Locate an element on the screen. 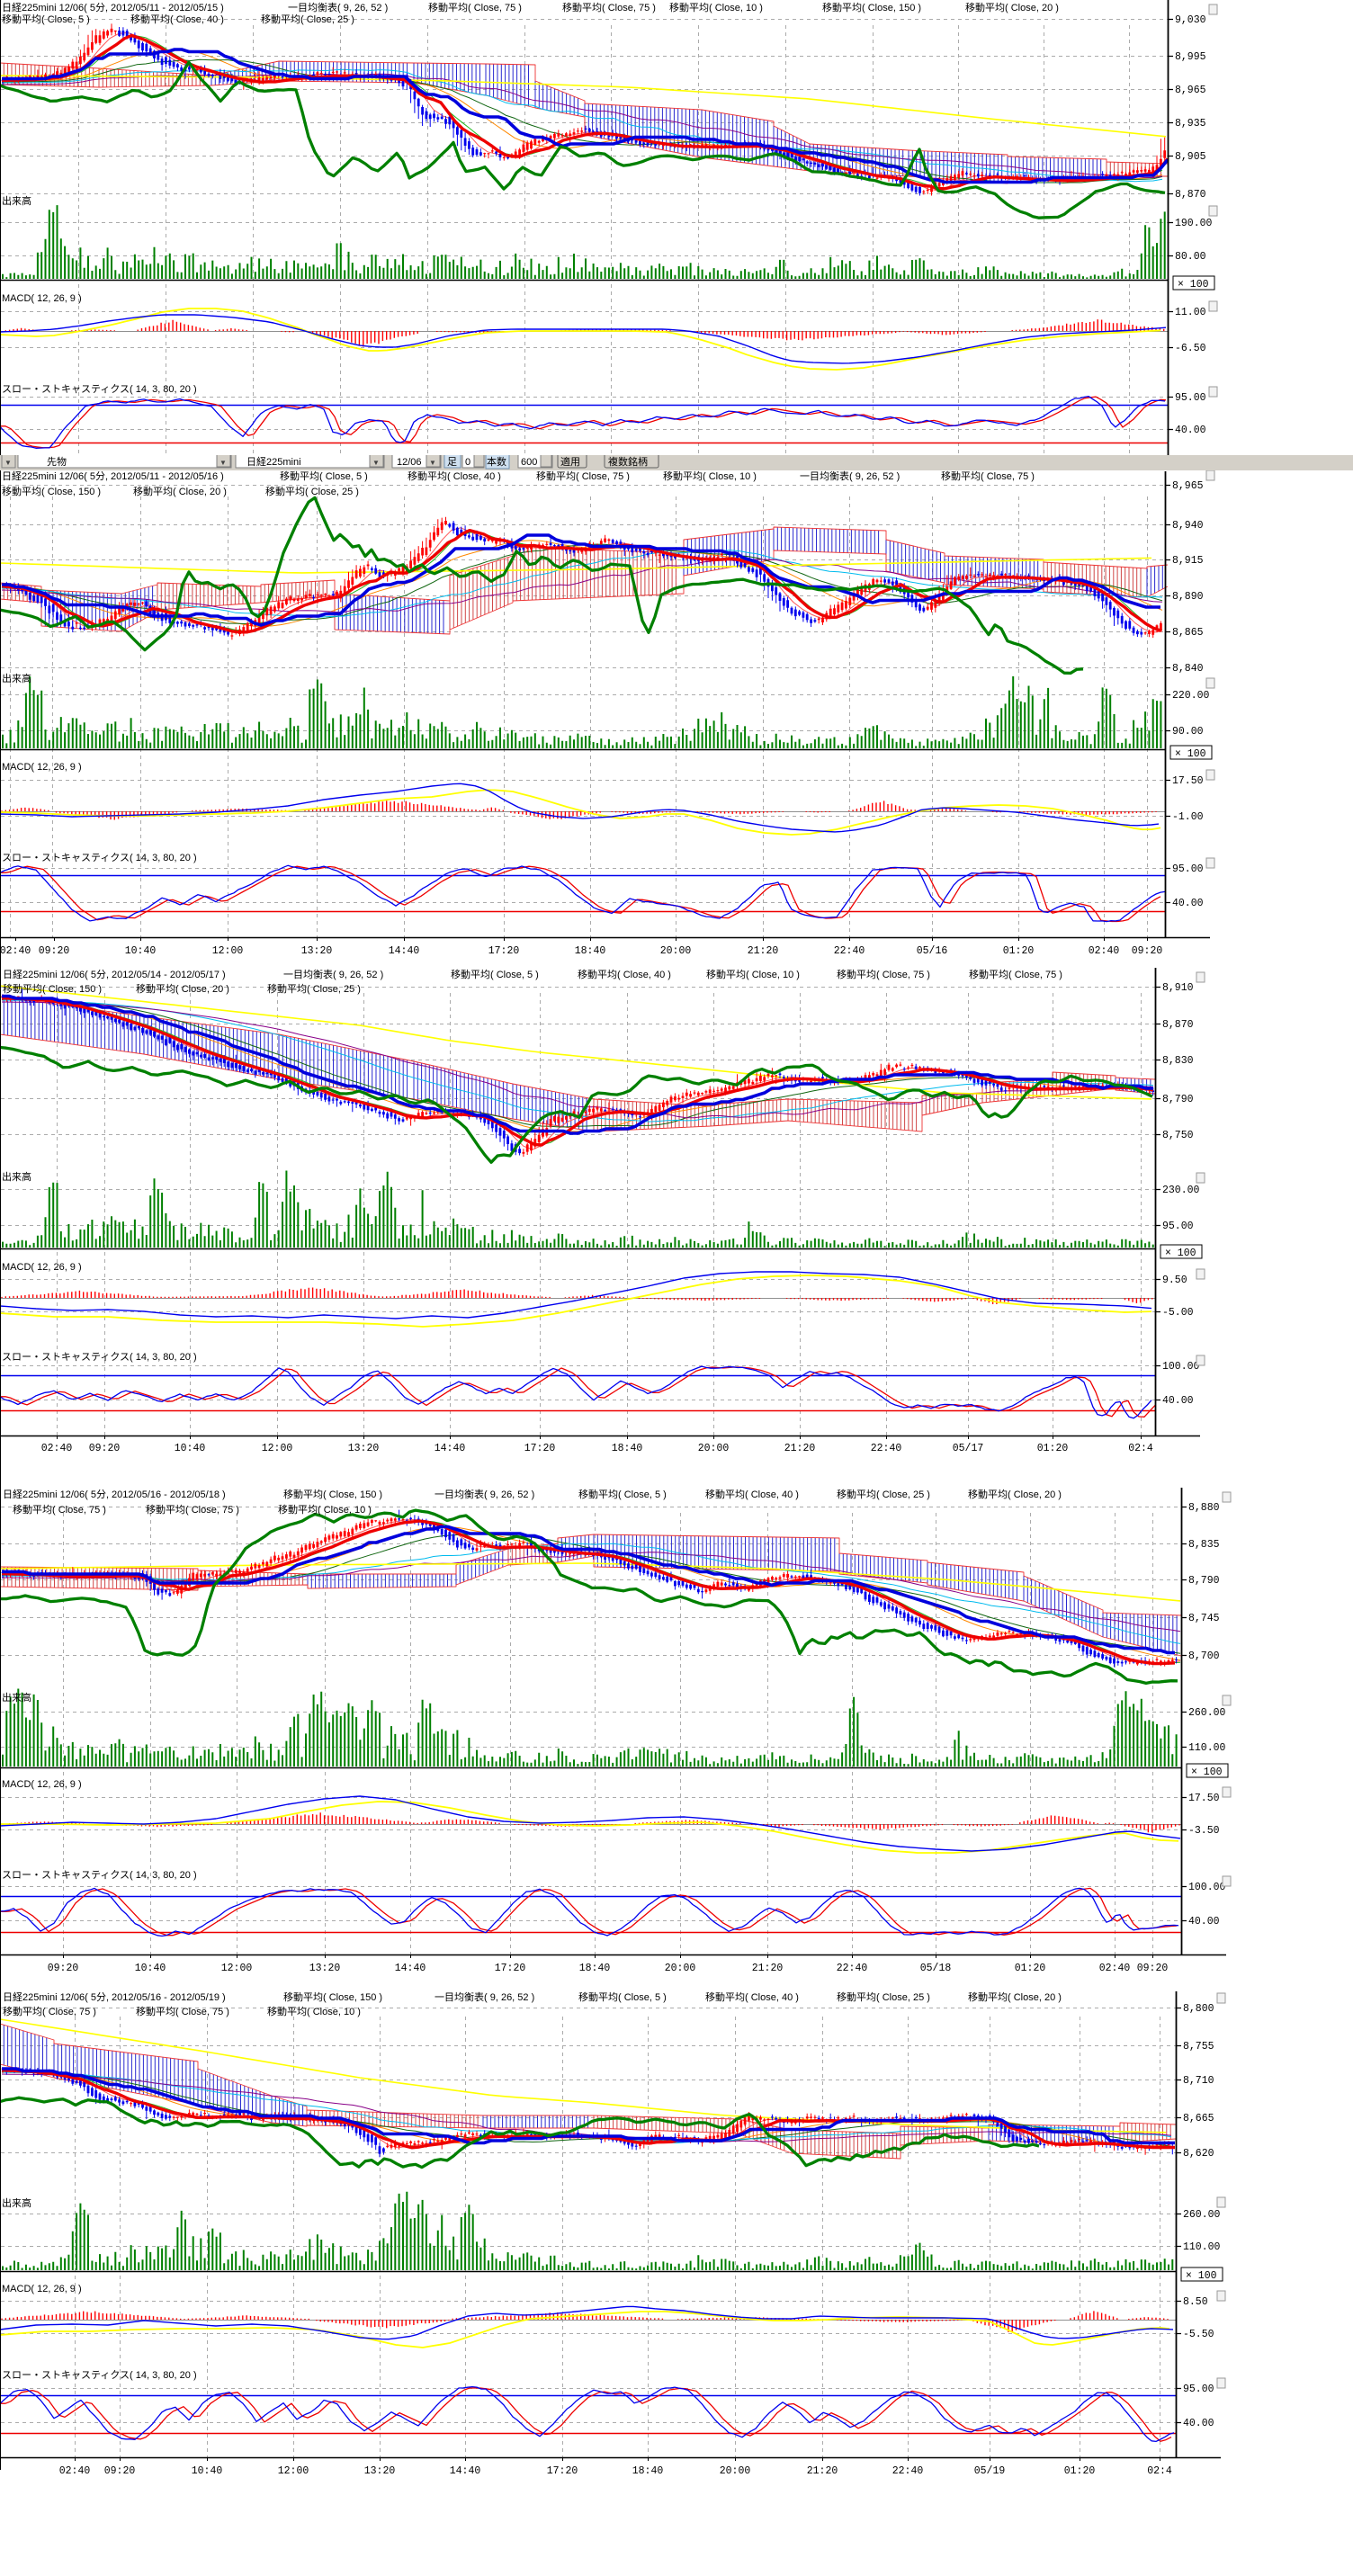 The height and width of the screenshot is (2576, 1353). svg-text: 11.00 is located at coordinates (1190, 312).